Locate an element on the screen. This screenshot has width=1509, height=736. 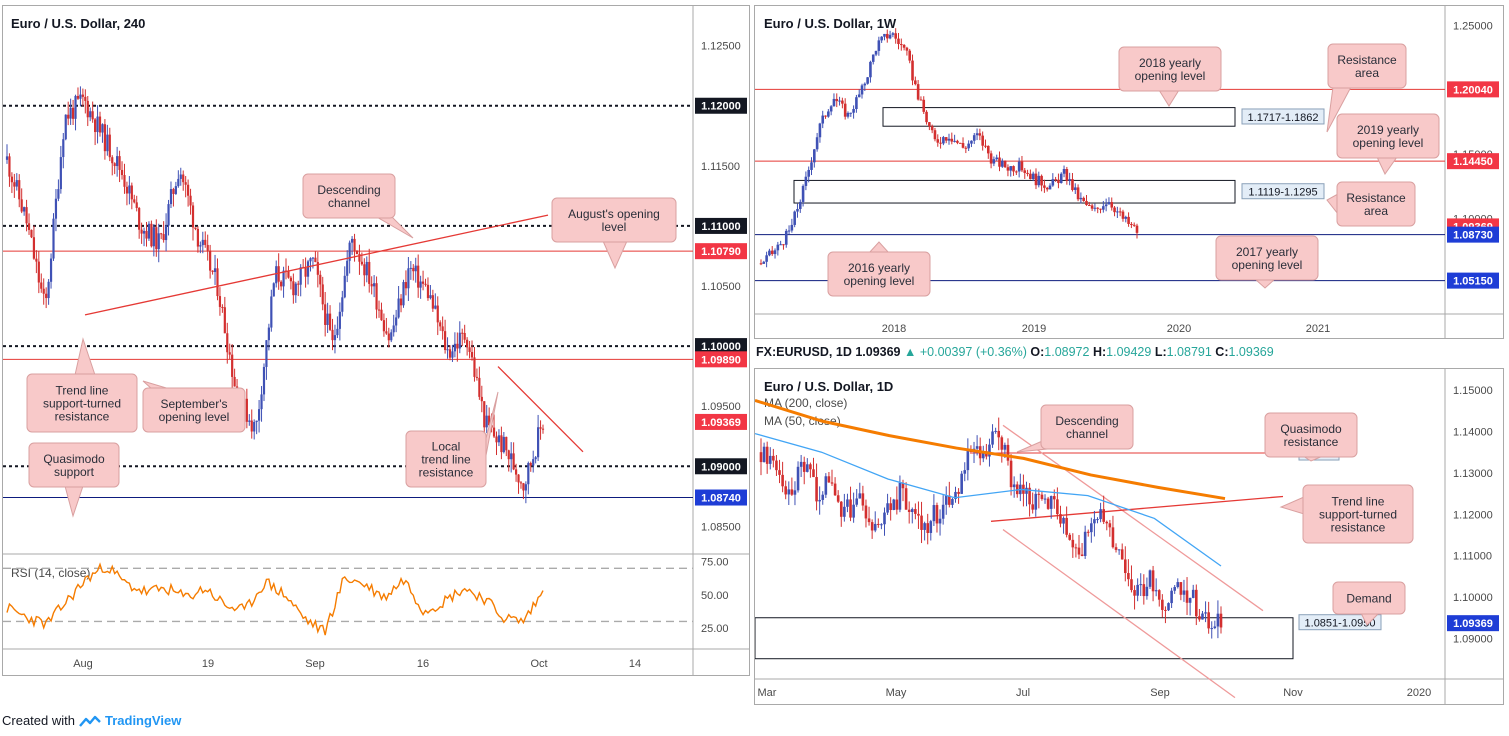
callout-line: Descending is located at coordinates (348, 190).